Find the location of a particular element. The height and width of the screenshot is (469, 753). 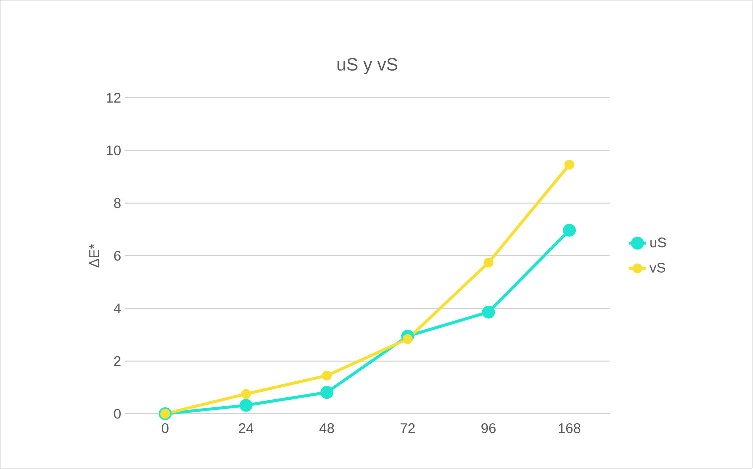

x-tick-label: 168 is located at coordinates (570, 428).